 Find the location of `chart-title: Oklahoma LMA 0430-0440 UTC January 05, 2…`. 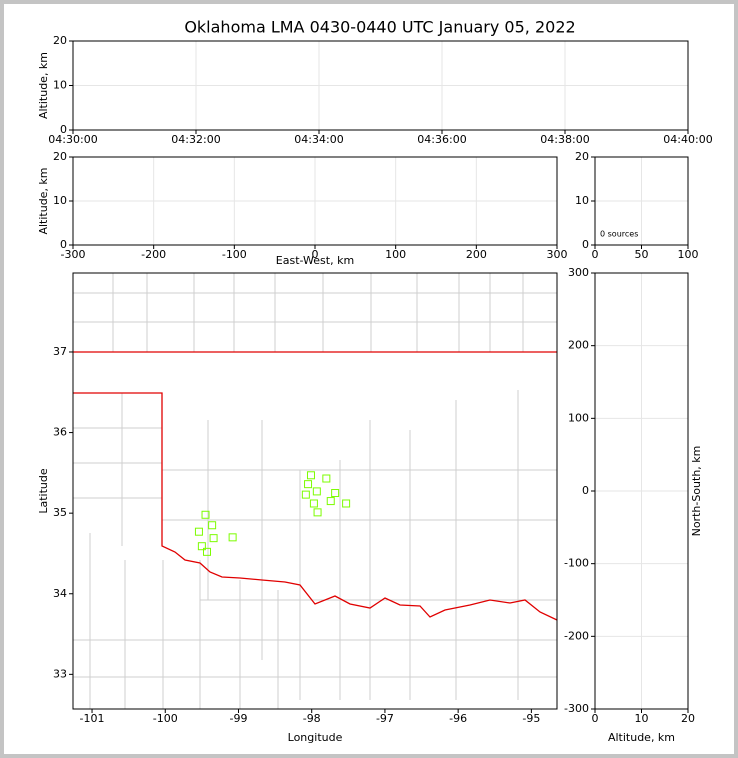

chart-title: Oklahoma LMA 0430-0440 UTC January 05, 2… is located at coordinates (379, 27).